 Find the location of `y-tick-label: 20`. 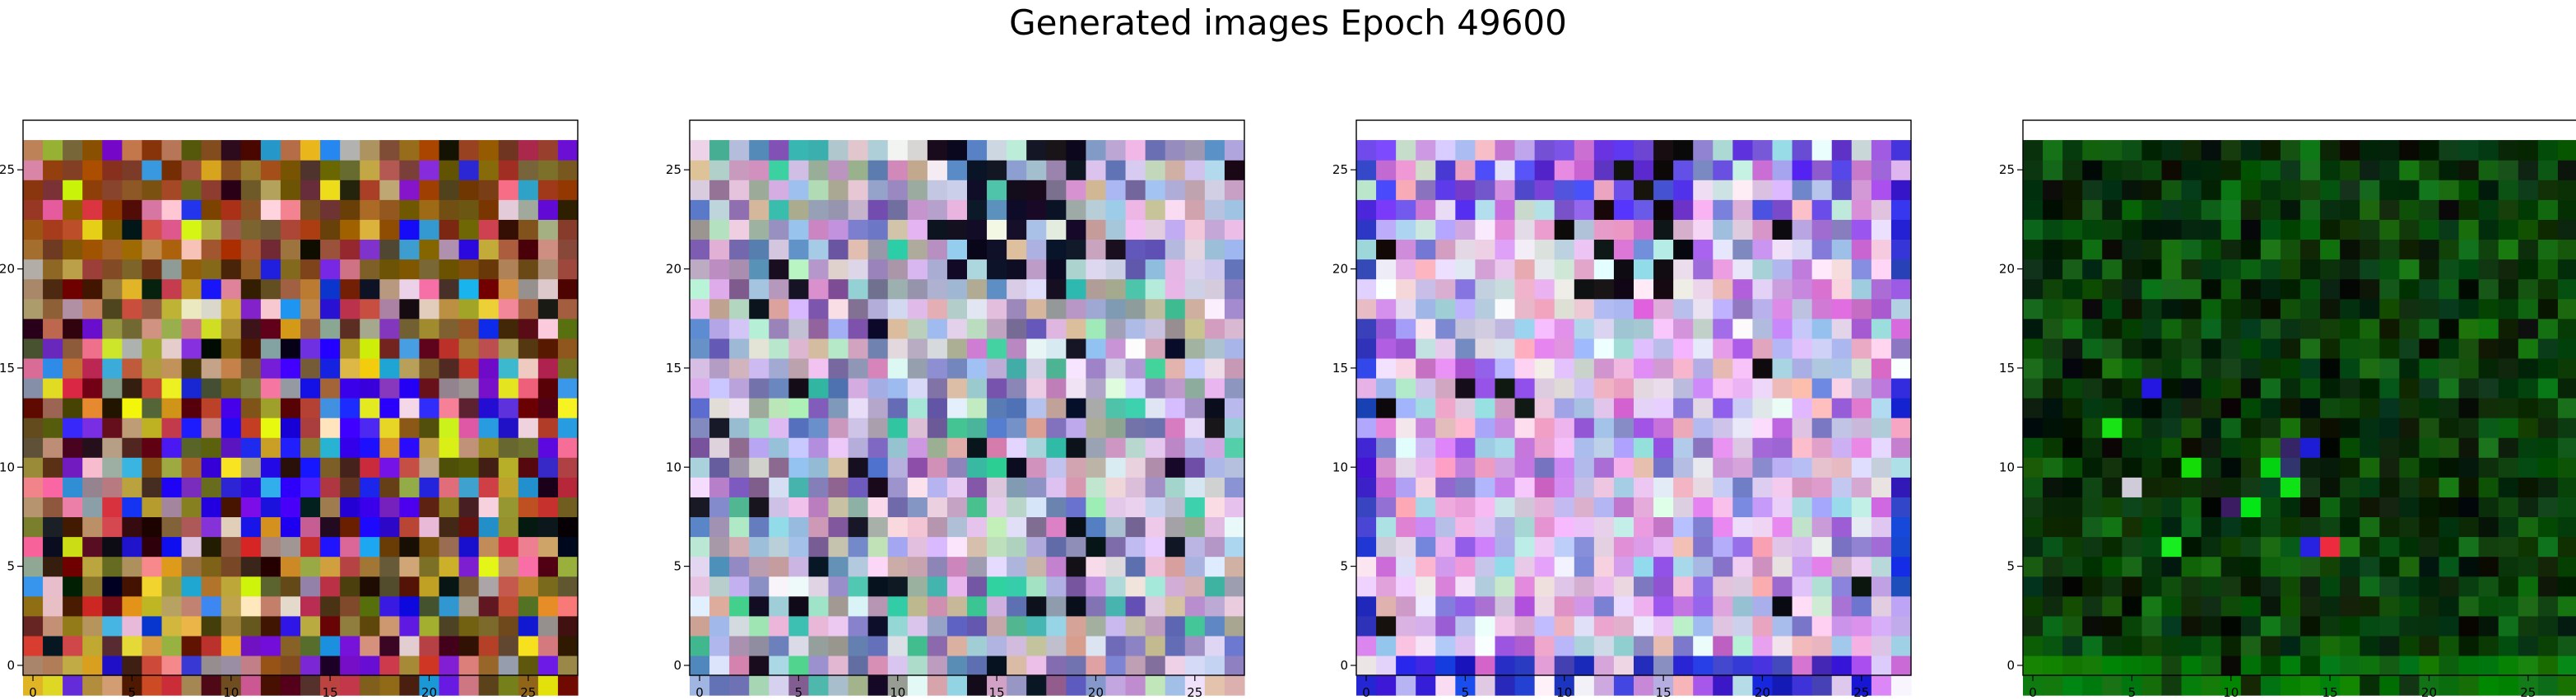

y-tick-label: 20 is located at coordinates (673, 269).